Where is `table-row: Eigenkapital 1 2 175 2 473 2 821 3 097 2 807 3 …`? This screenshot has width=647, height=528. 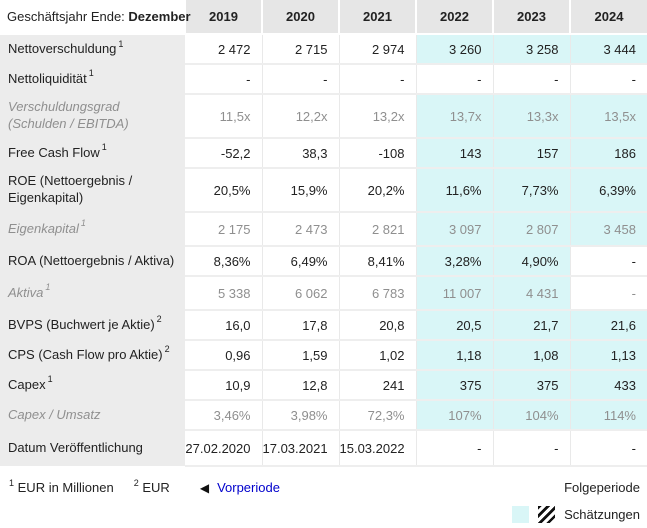 table-row: Eigenkapital 1 2 175 2 473 2 821 3 097 2 807 3 … is located at coordinates (323, 229).